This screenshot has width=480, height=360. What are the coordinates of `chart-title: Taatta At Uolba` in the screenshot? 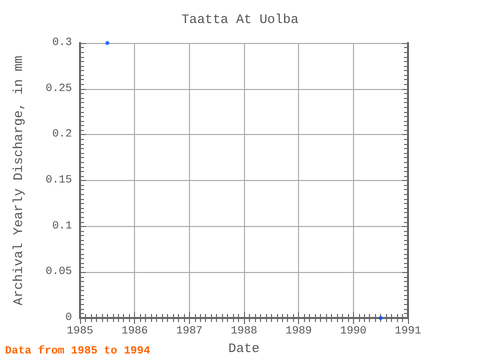 It's located at (240, 19).